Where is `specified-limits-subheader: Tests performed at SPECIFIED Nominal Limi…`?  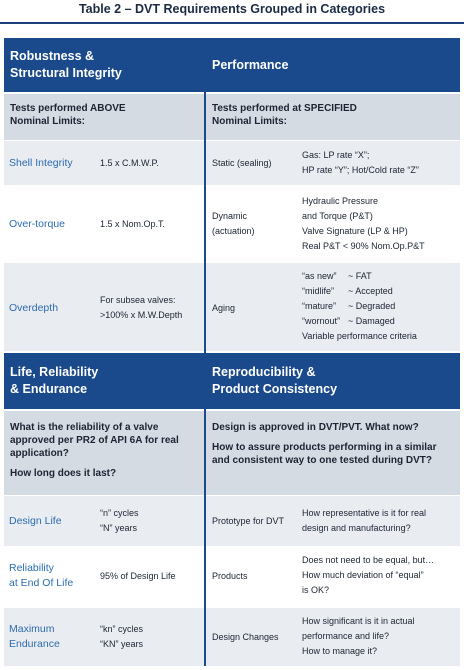
specified-limits-subheader: Tests performed at SPECIFIED Nominal Limi… is located at coordinates (333, 117).